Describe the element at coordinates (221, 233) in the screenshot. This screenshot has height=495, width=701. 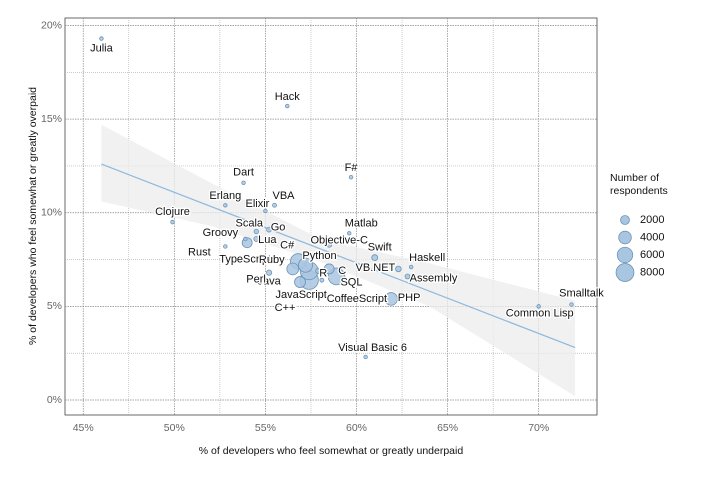
I see `point-label: Groovy` at that location.